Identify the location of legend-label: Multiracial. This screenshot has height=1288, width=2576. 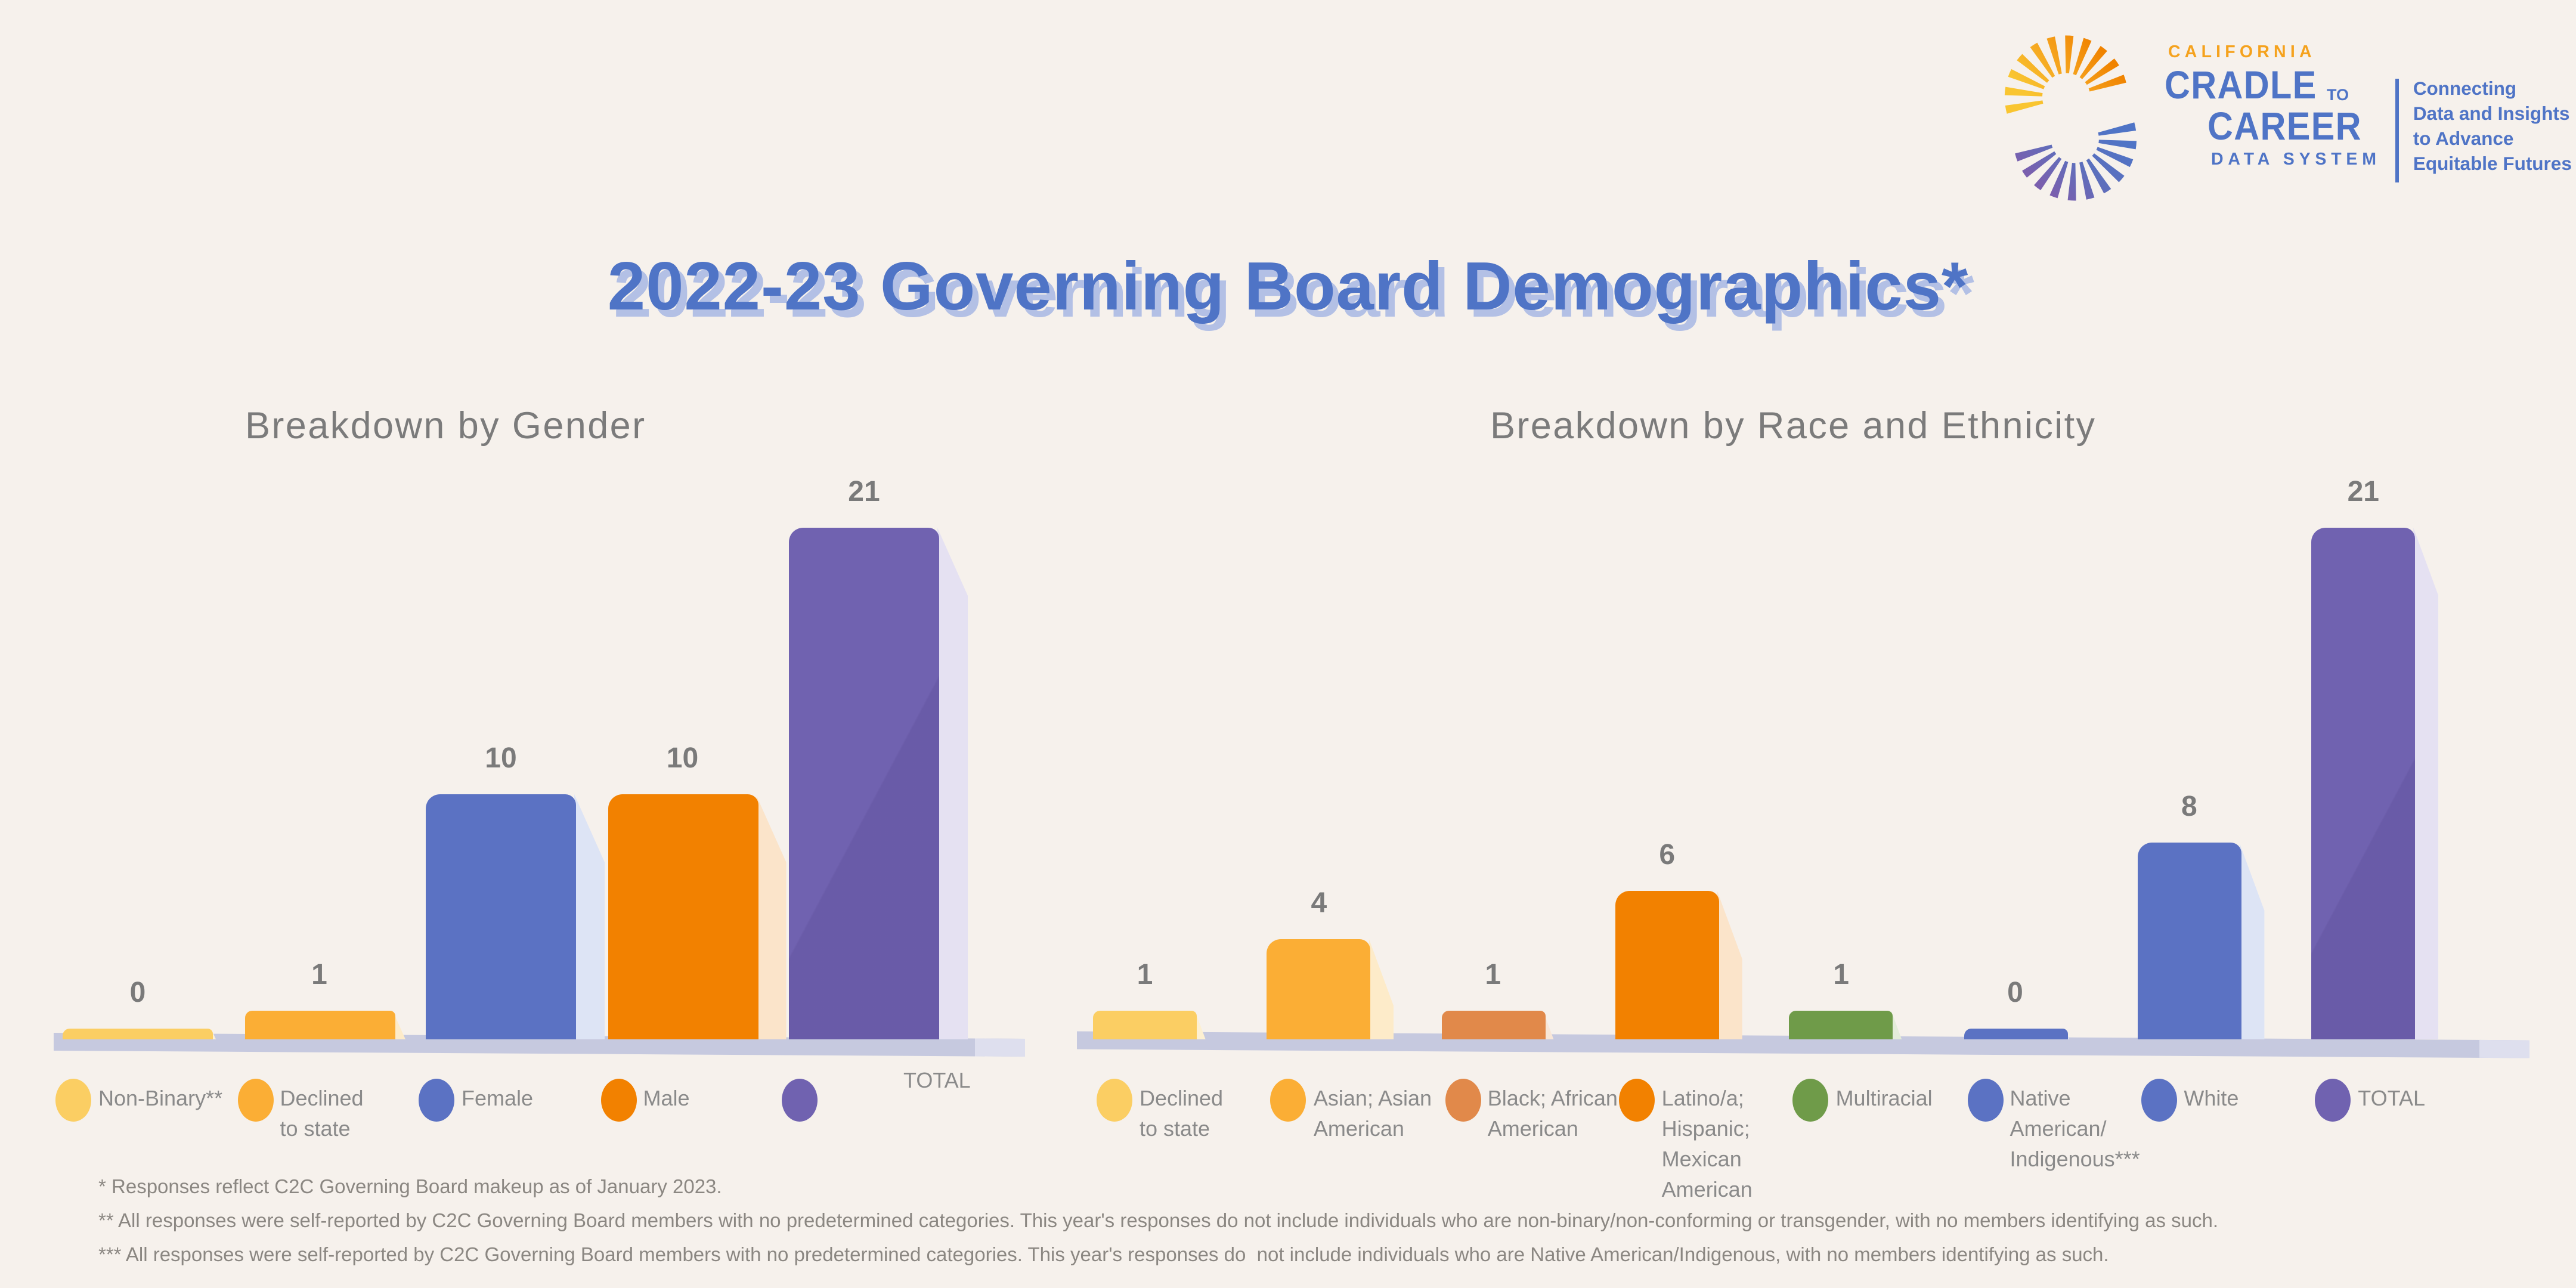
(1884, 1098).